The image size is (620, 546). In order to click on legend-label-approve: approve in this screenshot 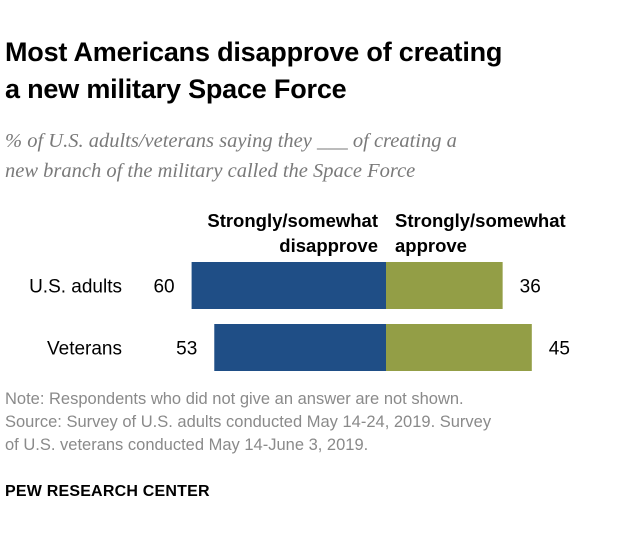, I will do `click(431, 245)`.